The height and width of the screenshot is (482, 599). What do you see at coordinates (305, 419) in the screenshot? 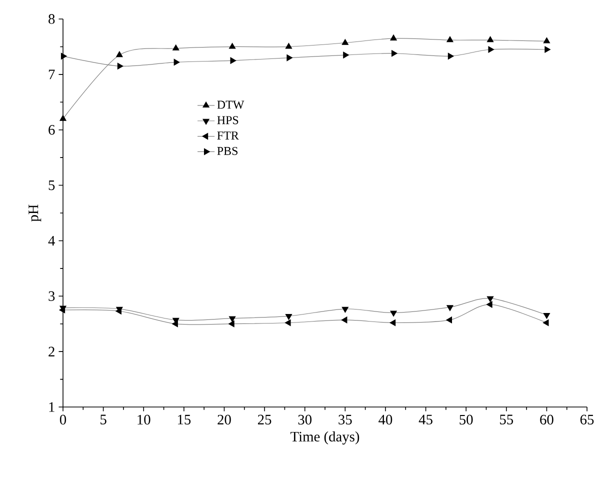
I see `x-tick-label: 30` at bounding box center [305, 419].